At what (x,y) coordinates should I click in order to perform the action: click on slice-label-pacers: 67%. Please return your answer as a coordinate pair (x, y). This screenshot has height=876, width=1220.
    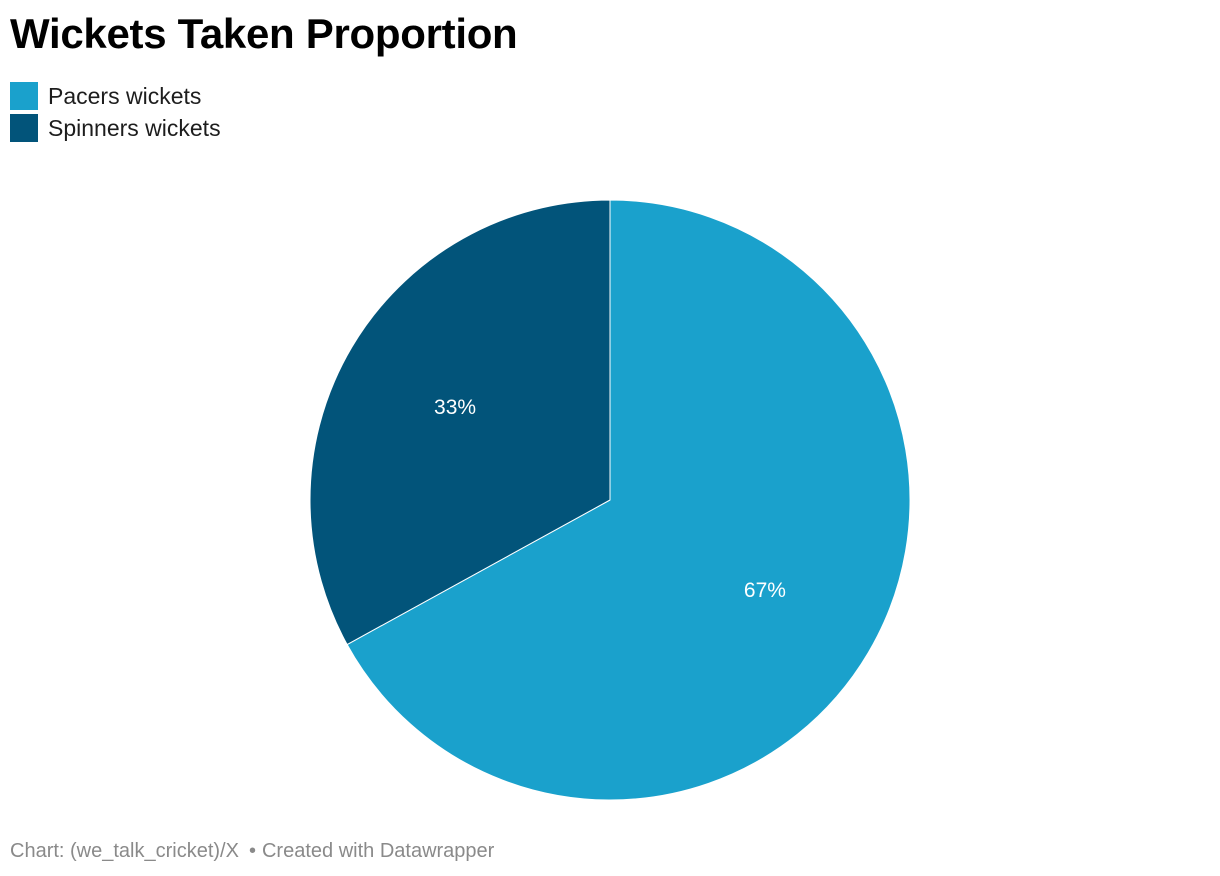
    Looking at the image, I should click on (765, 590).